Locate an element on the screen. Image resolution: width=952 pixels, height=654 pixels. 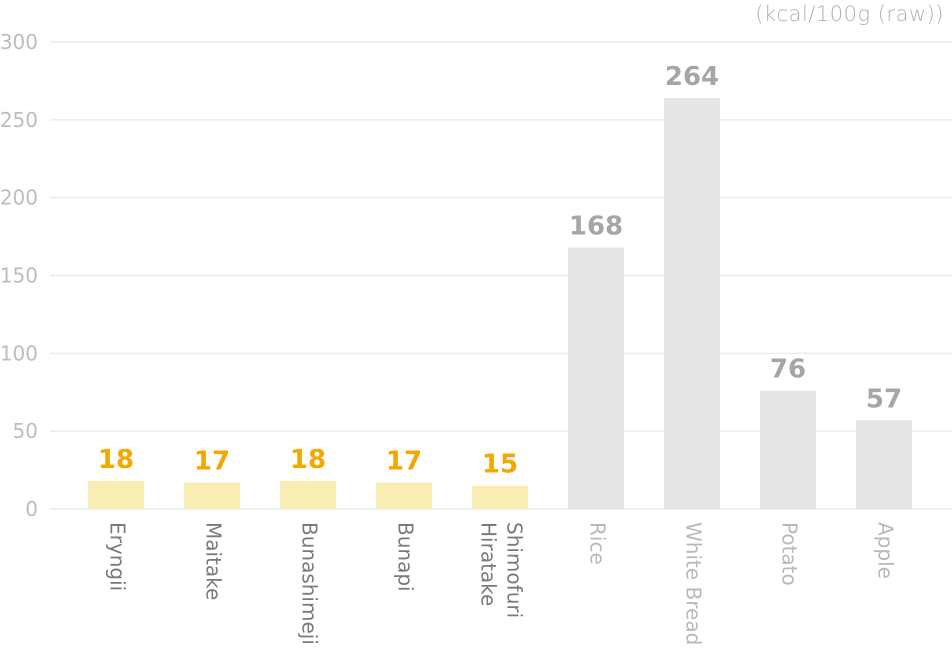
bar-white-bread is located at coordinates (692, 303).